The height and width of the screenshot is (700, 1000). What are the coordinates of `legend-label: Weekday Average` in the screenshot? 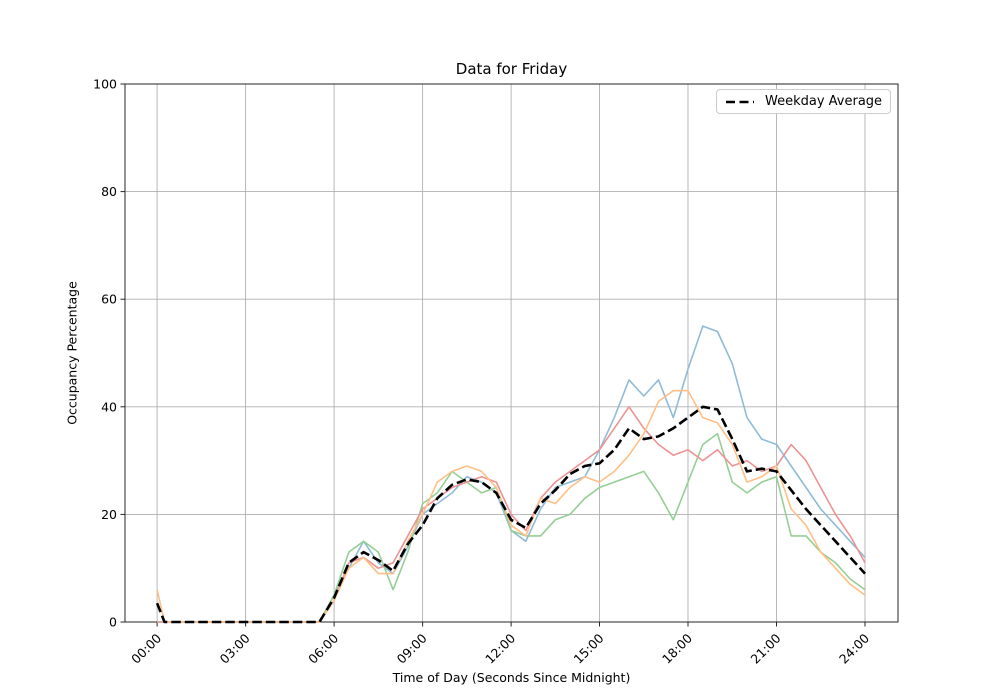 It's located at (824, 101).